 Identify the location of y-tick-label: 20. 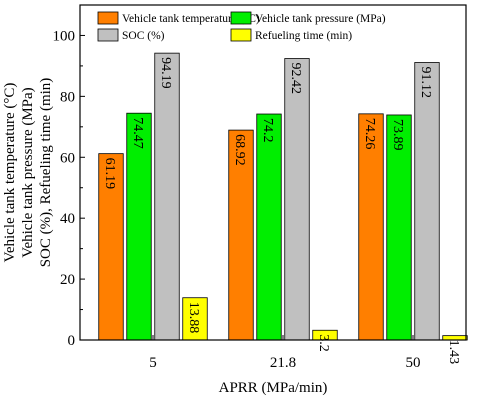
(67, 280).